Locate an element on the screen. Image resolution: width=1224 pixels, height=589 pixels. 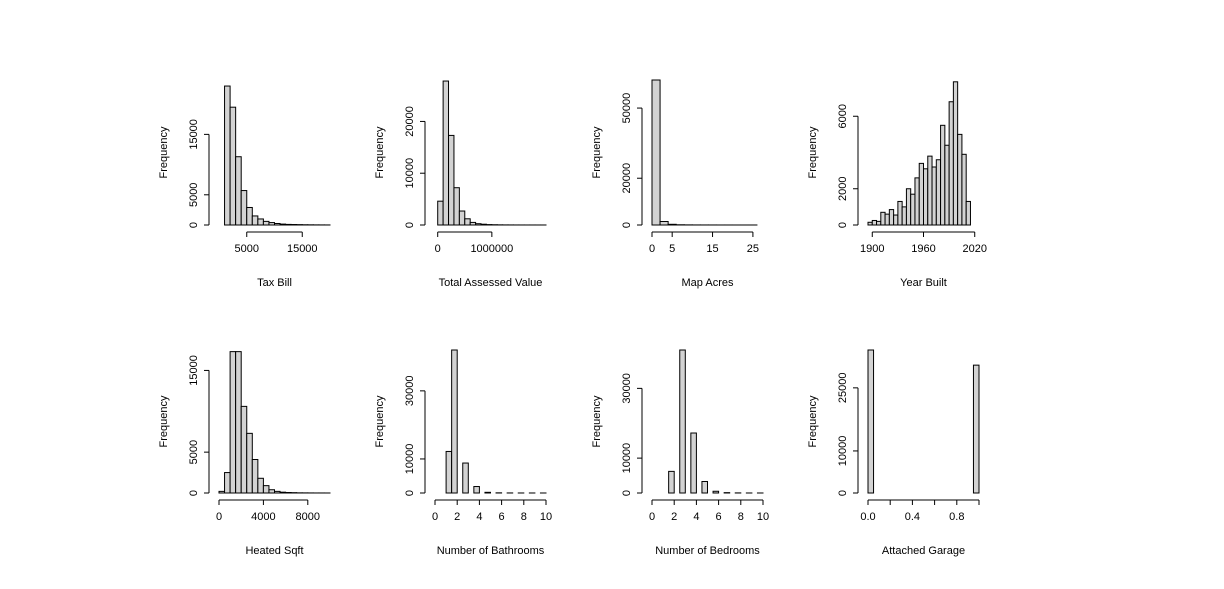
x-tick-label: 6 is located at coordinates (502, 517).